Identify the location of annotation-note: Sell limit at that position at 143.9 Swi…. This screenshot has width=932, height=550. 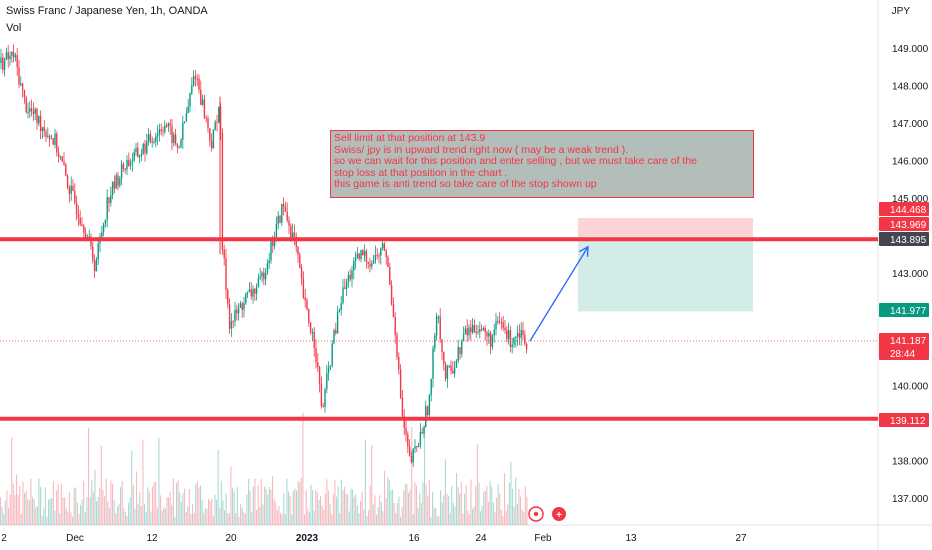
(542, 164).